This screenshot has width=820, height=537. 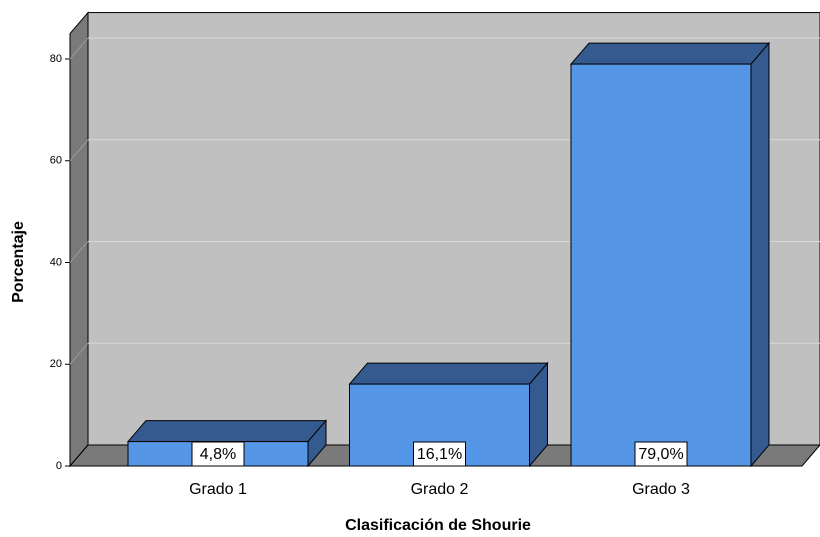 I want to click on y-tick-label: 80, so click(x=56, y=59).